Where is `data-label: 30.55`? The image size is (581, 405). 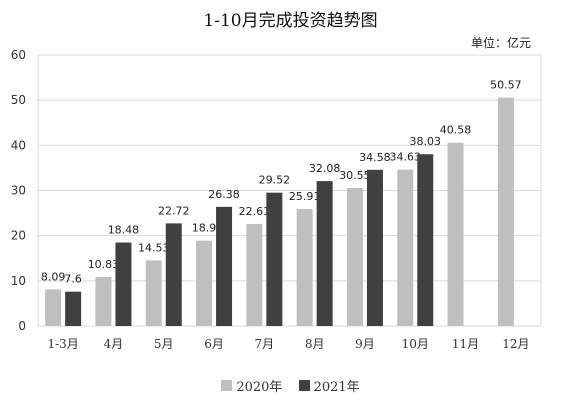
data-label: 30.55 is located at coordinates (355, 175).